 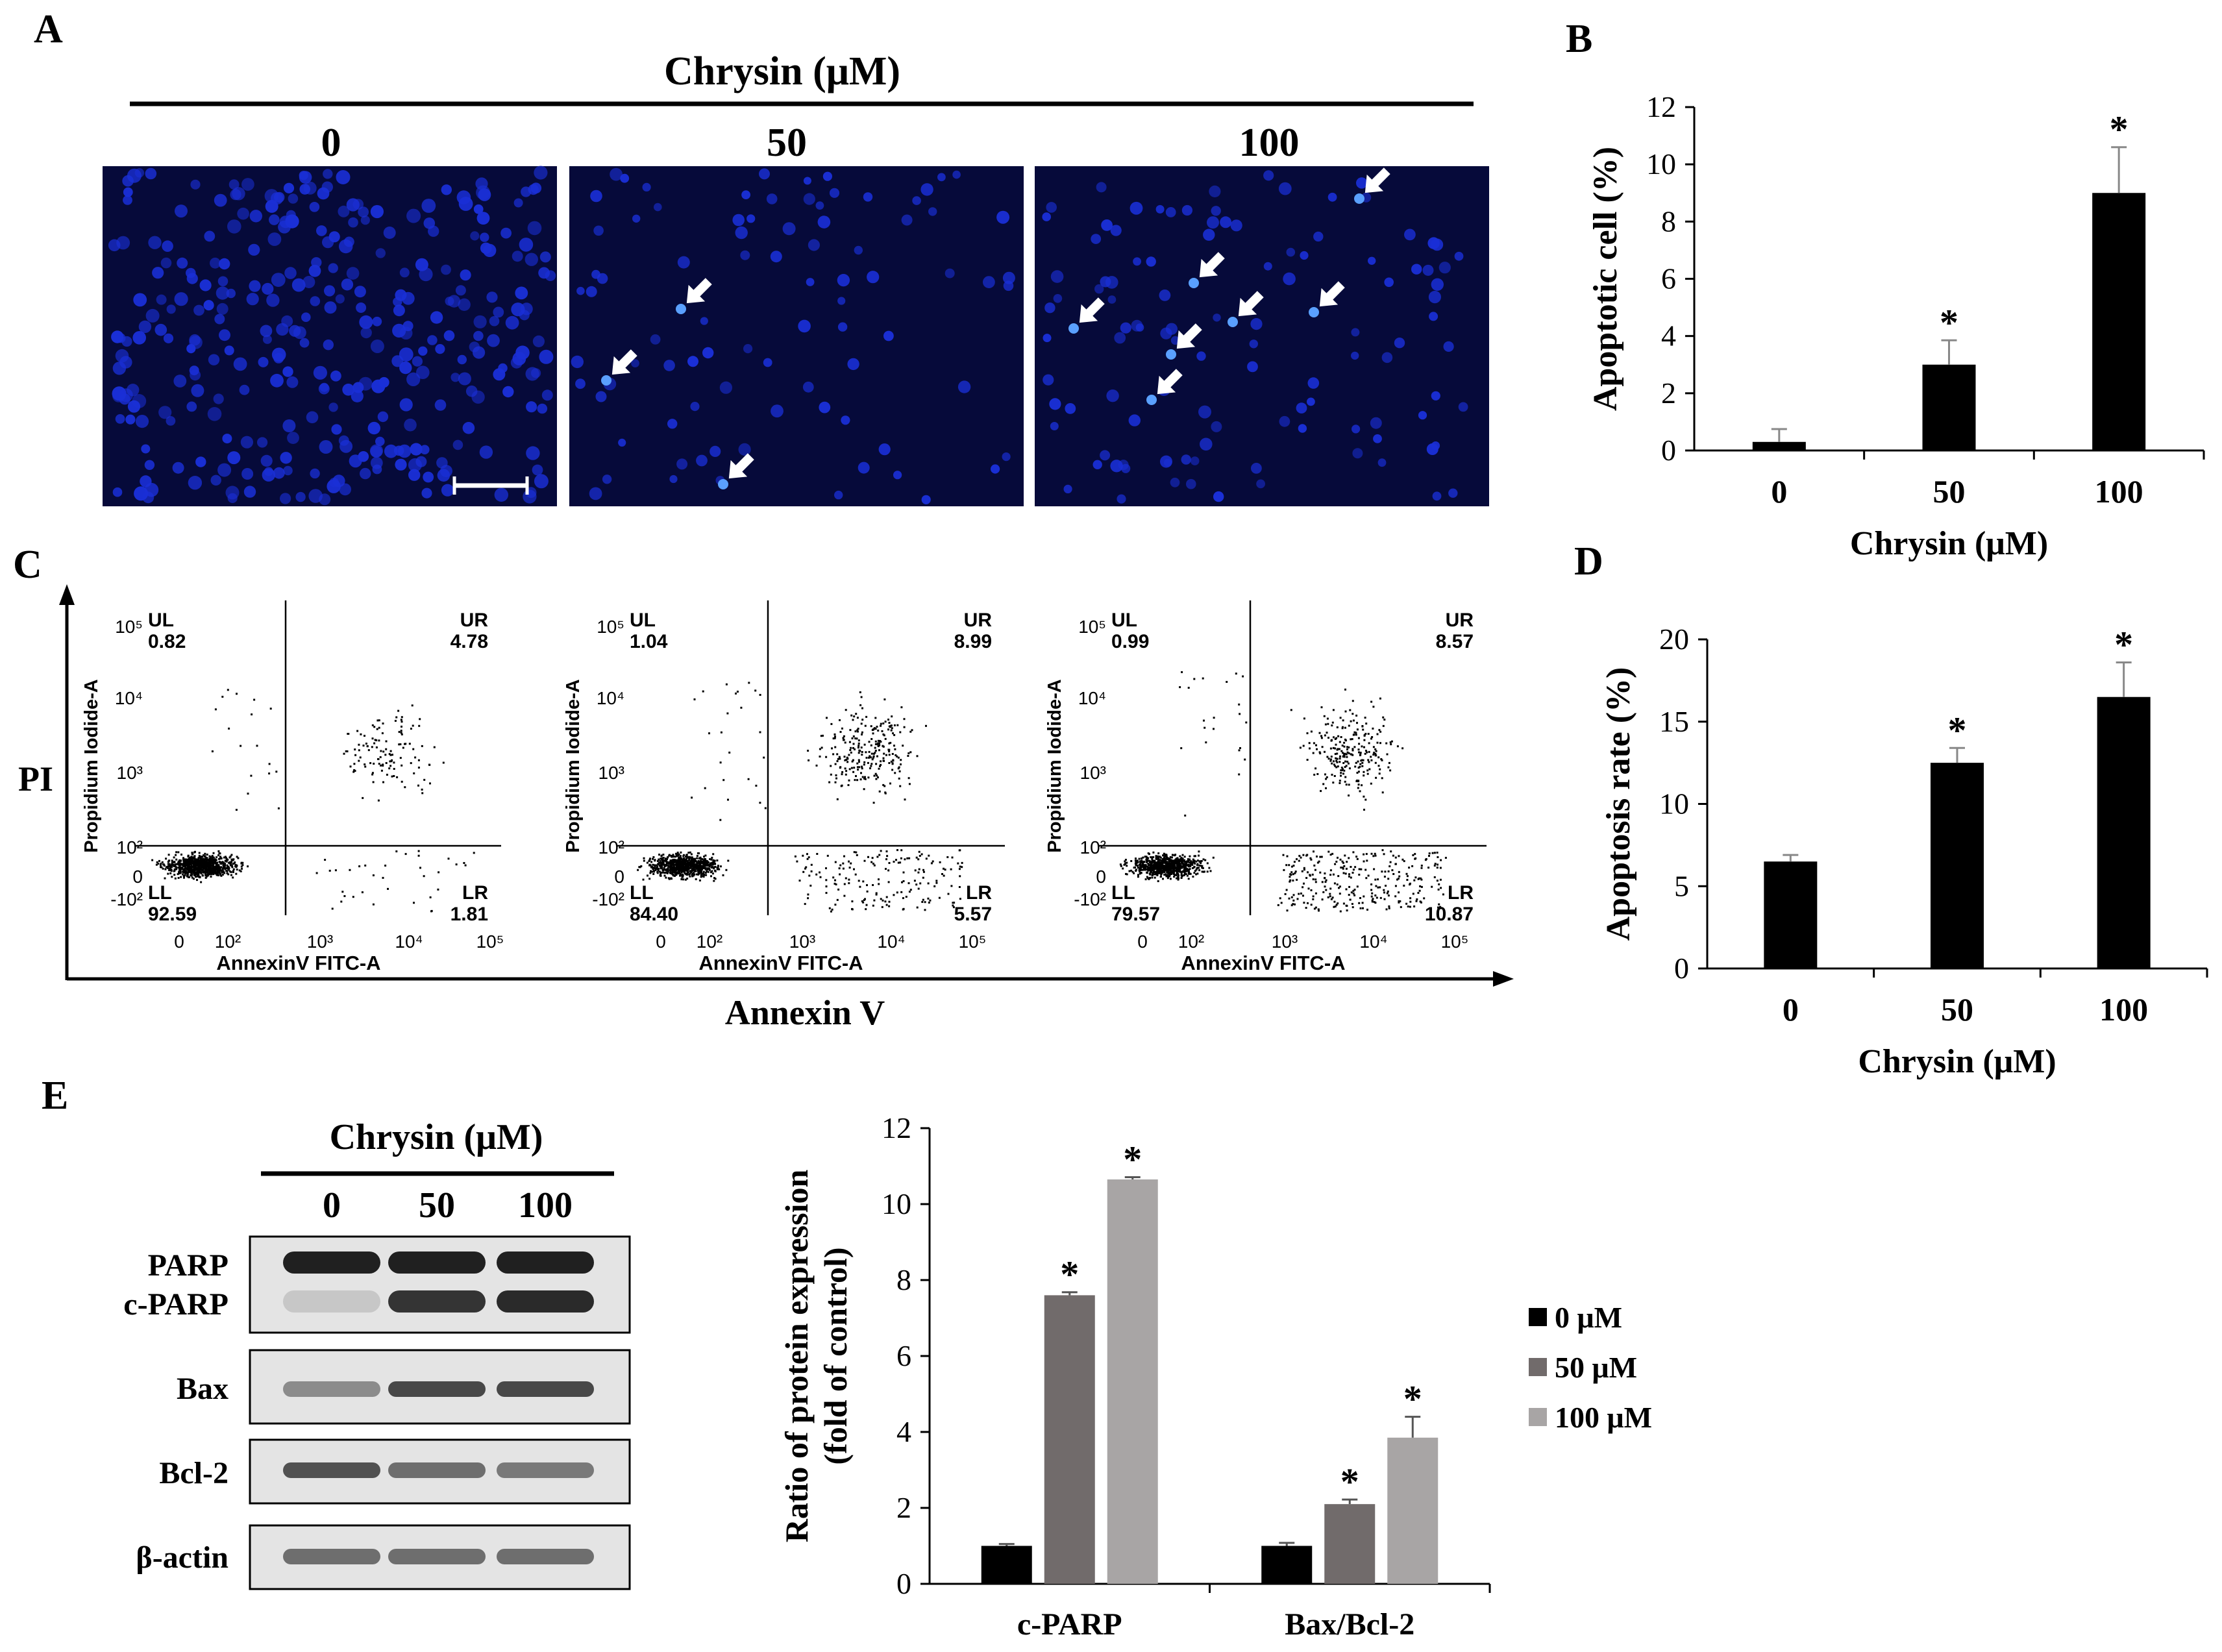 I want to click on ur-value: 8.57, so click(x=1455, y=641).